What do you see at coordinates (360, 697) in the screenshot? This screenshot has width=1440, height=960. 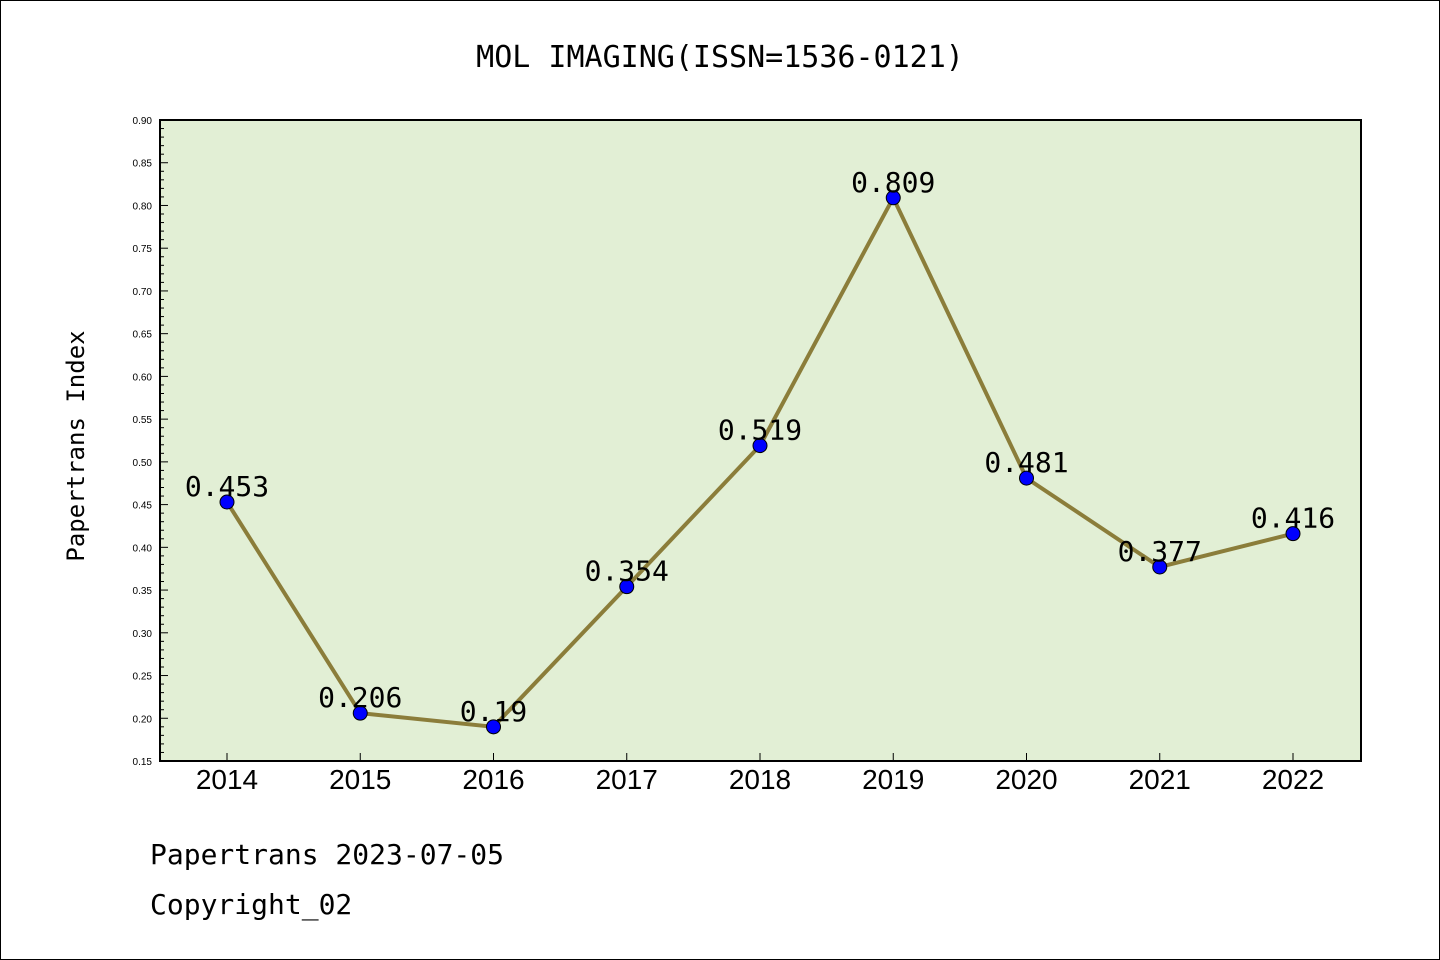 I see `data-label: 0.206` at bounding box center [360, 697].